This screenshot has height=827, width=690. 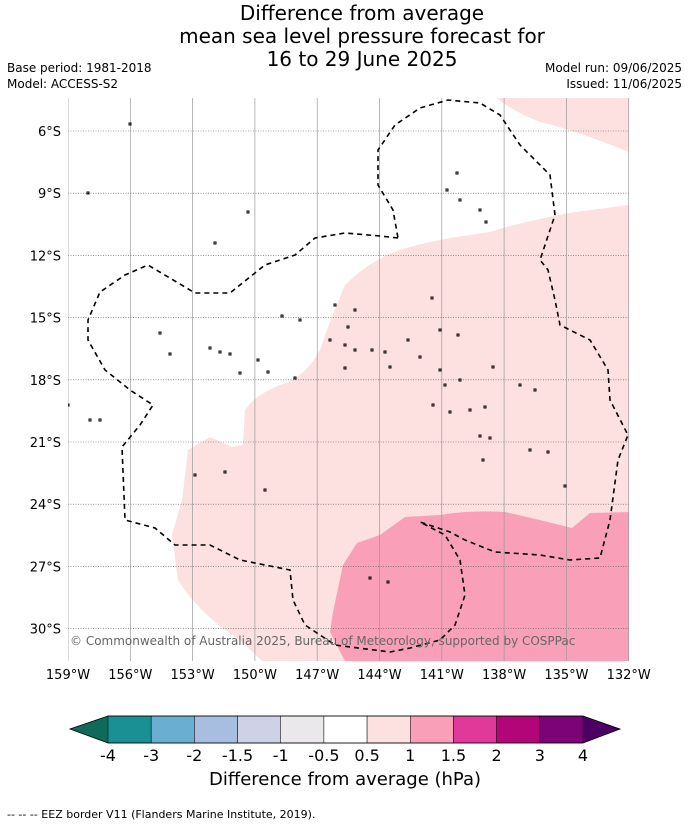 I want to click on colorbar-tick-label: 4, so click(x=583, y=755).